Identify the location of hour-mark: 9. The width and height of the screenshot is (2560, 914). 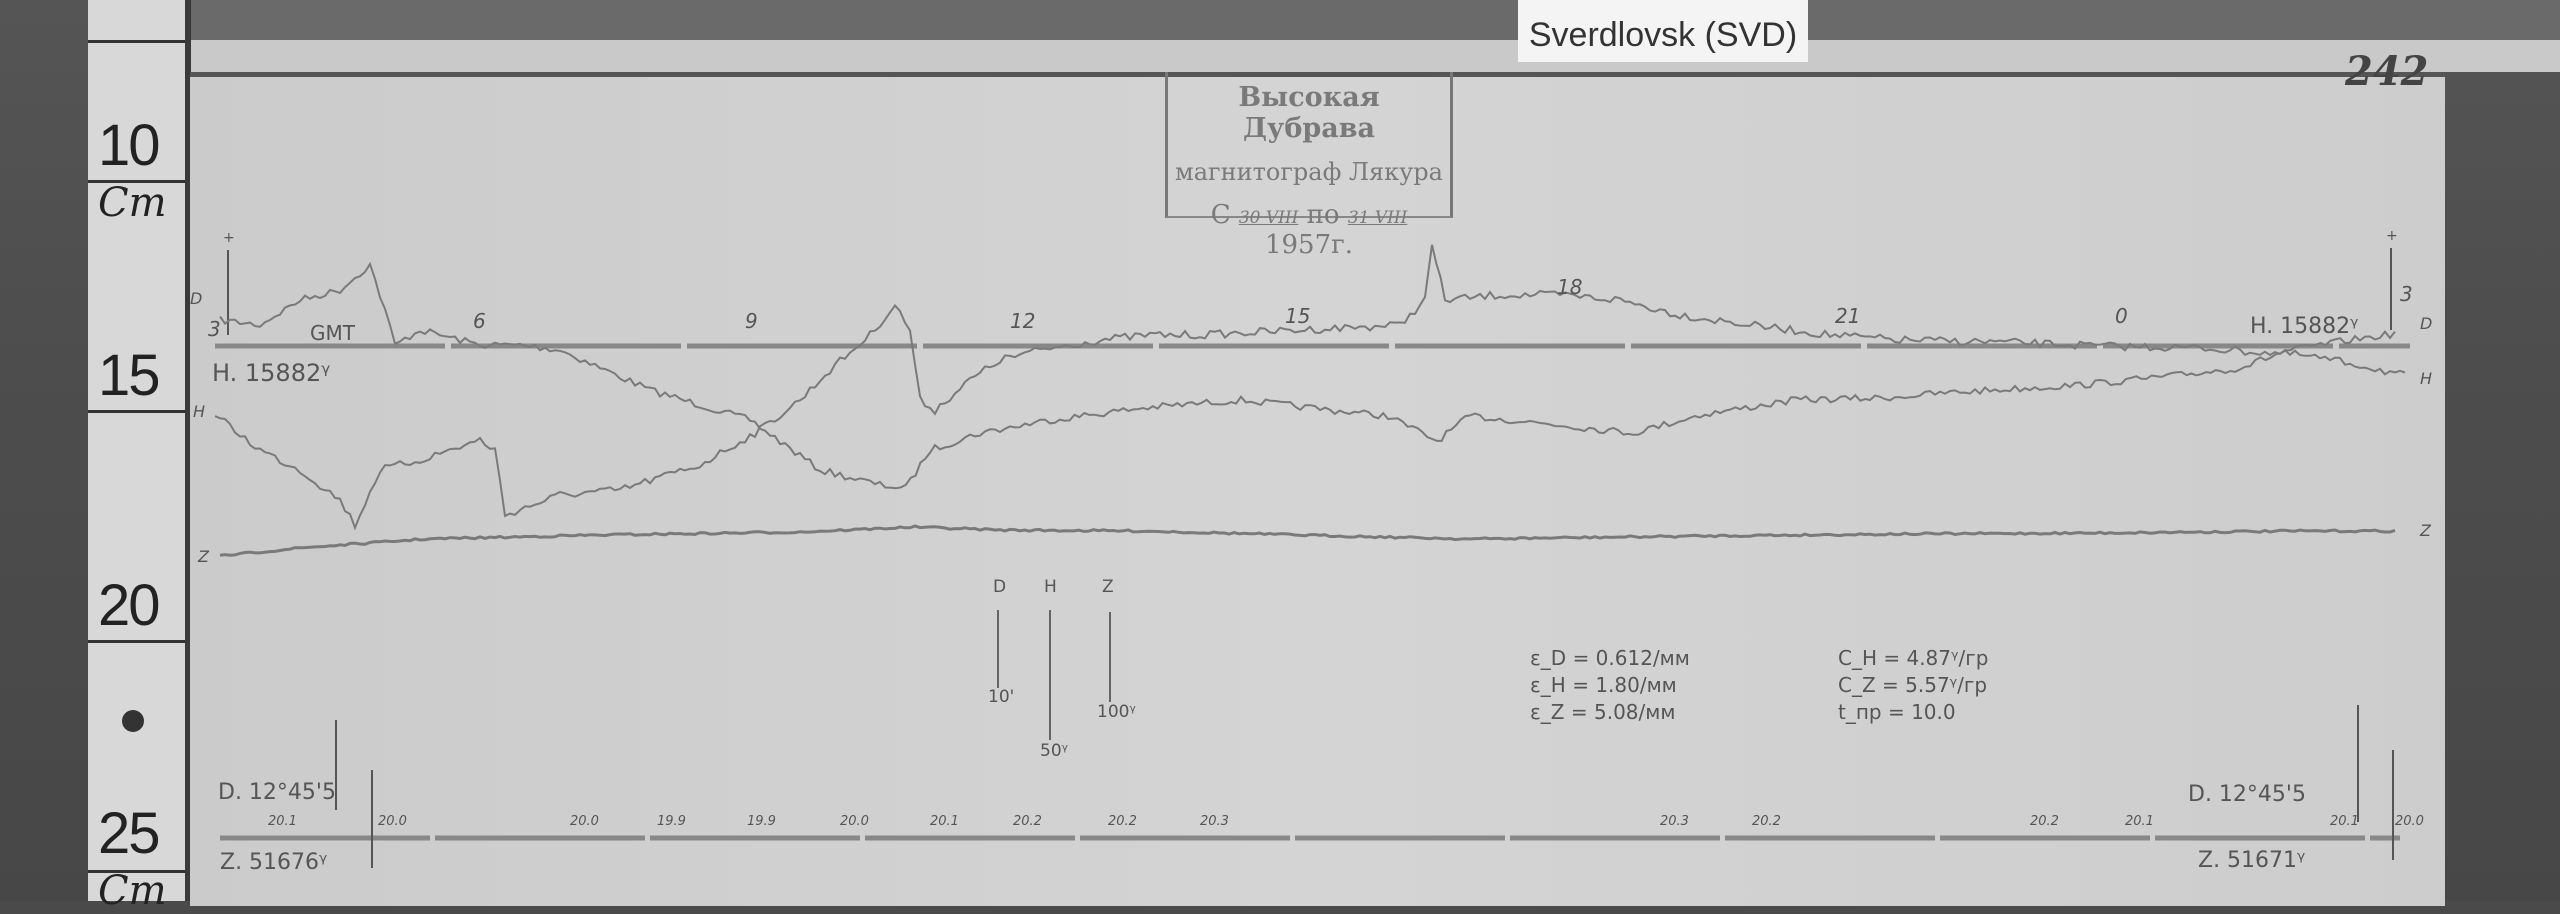
(751, 321).